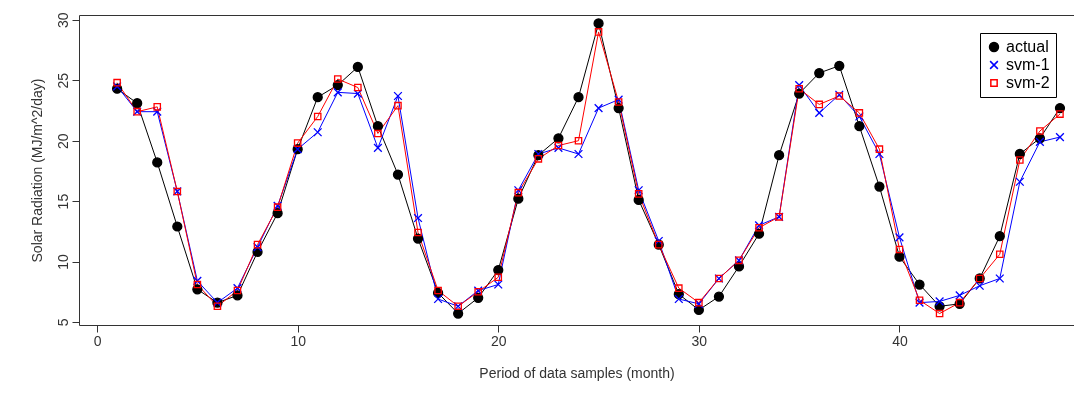 The height and width of the screenshot is (406, 1088). I want to click on x-tick-label: 40, so click(900, 340).